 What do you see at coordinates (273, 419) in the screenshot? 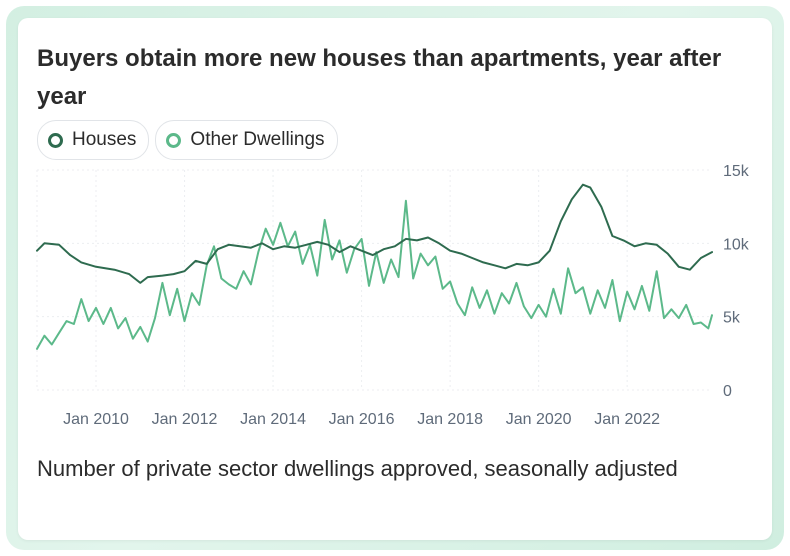
I see `x-tick-label: Jan 2014` at bounding box center [273, 419].